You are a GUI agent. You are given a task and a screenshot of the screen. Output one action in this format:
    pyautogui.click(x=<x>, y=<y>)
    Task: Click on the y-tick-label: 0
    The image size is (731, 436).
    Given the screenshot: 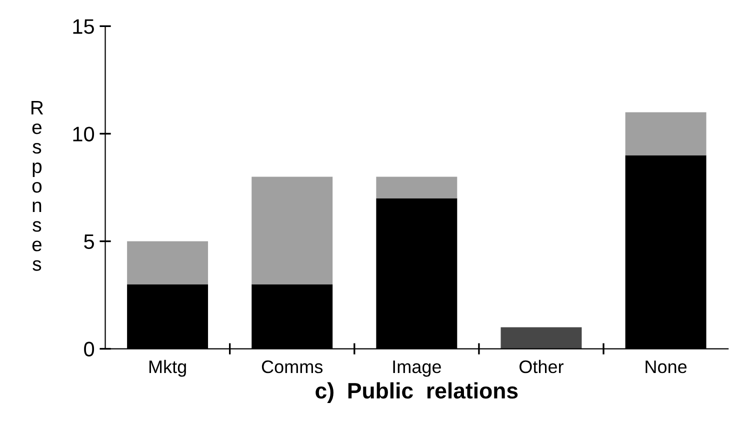 What is the action you would take?
    pyautogui.click(x=89, y=349)
    